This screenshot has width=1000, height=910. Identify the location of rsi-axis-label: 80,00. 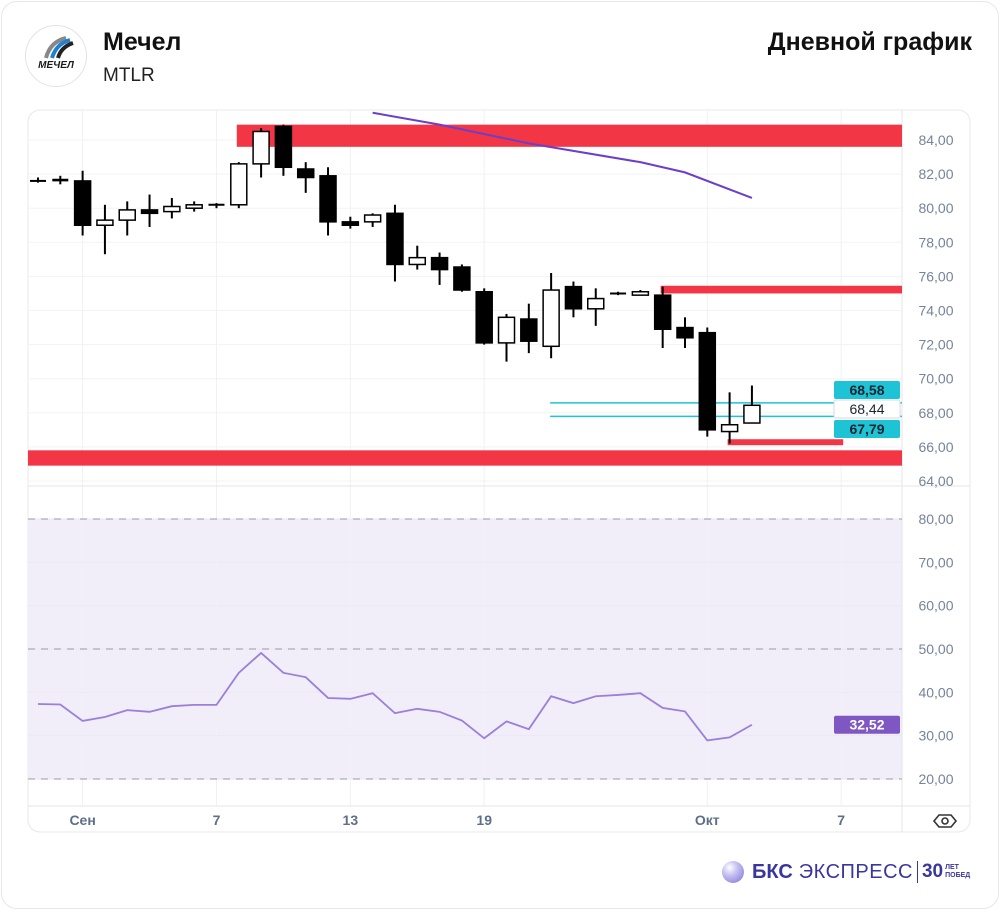
(935, 519).